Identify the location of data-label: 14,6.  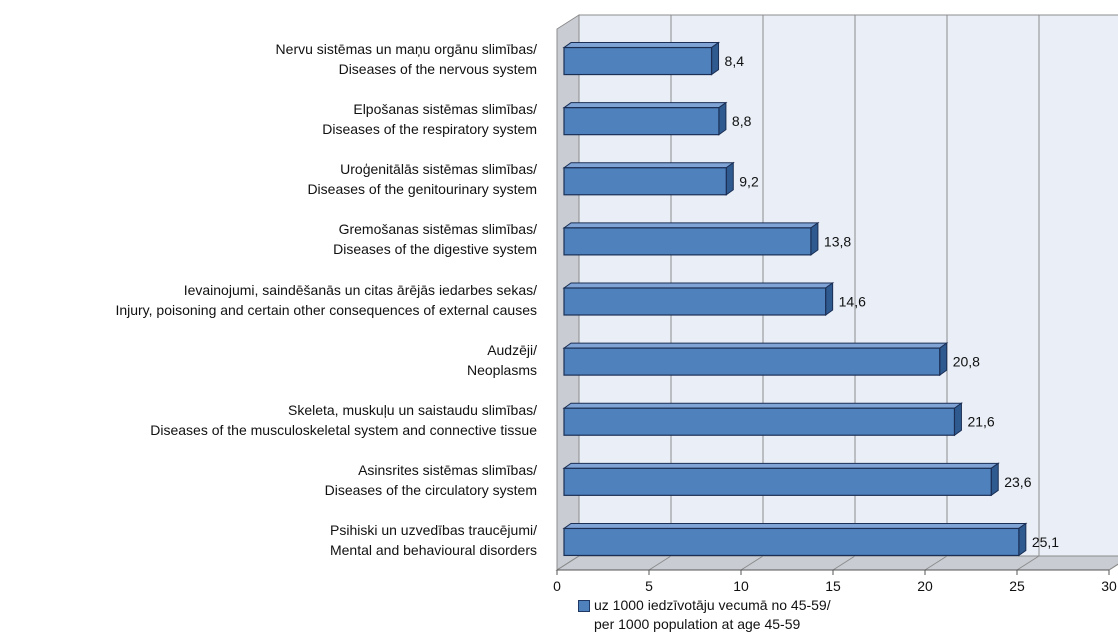
(852, 302).